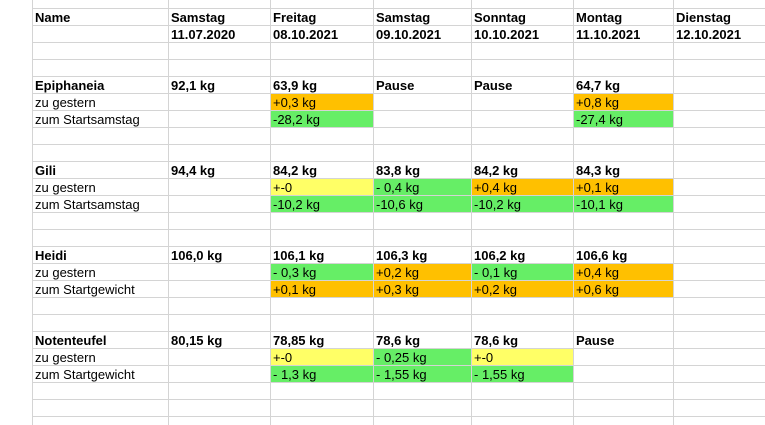 The width and height of the screenshot is (765, 425). Describe the element at coordinates (608, 34) in the screenshot. I see `header-date: 11.10.2021` at that location.